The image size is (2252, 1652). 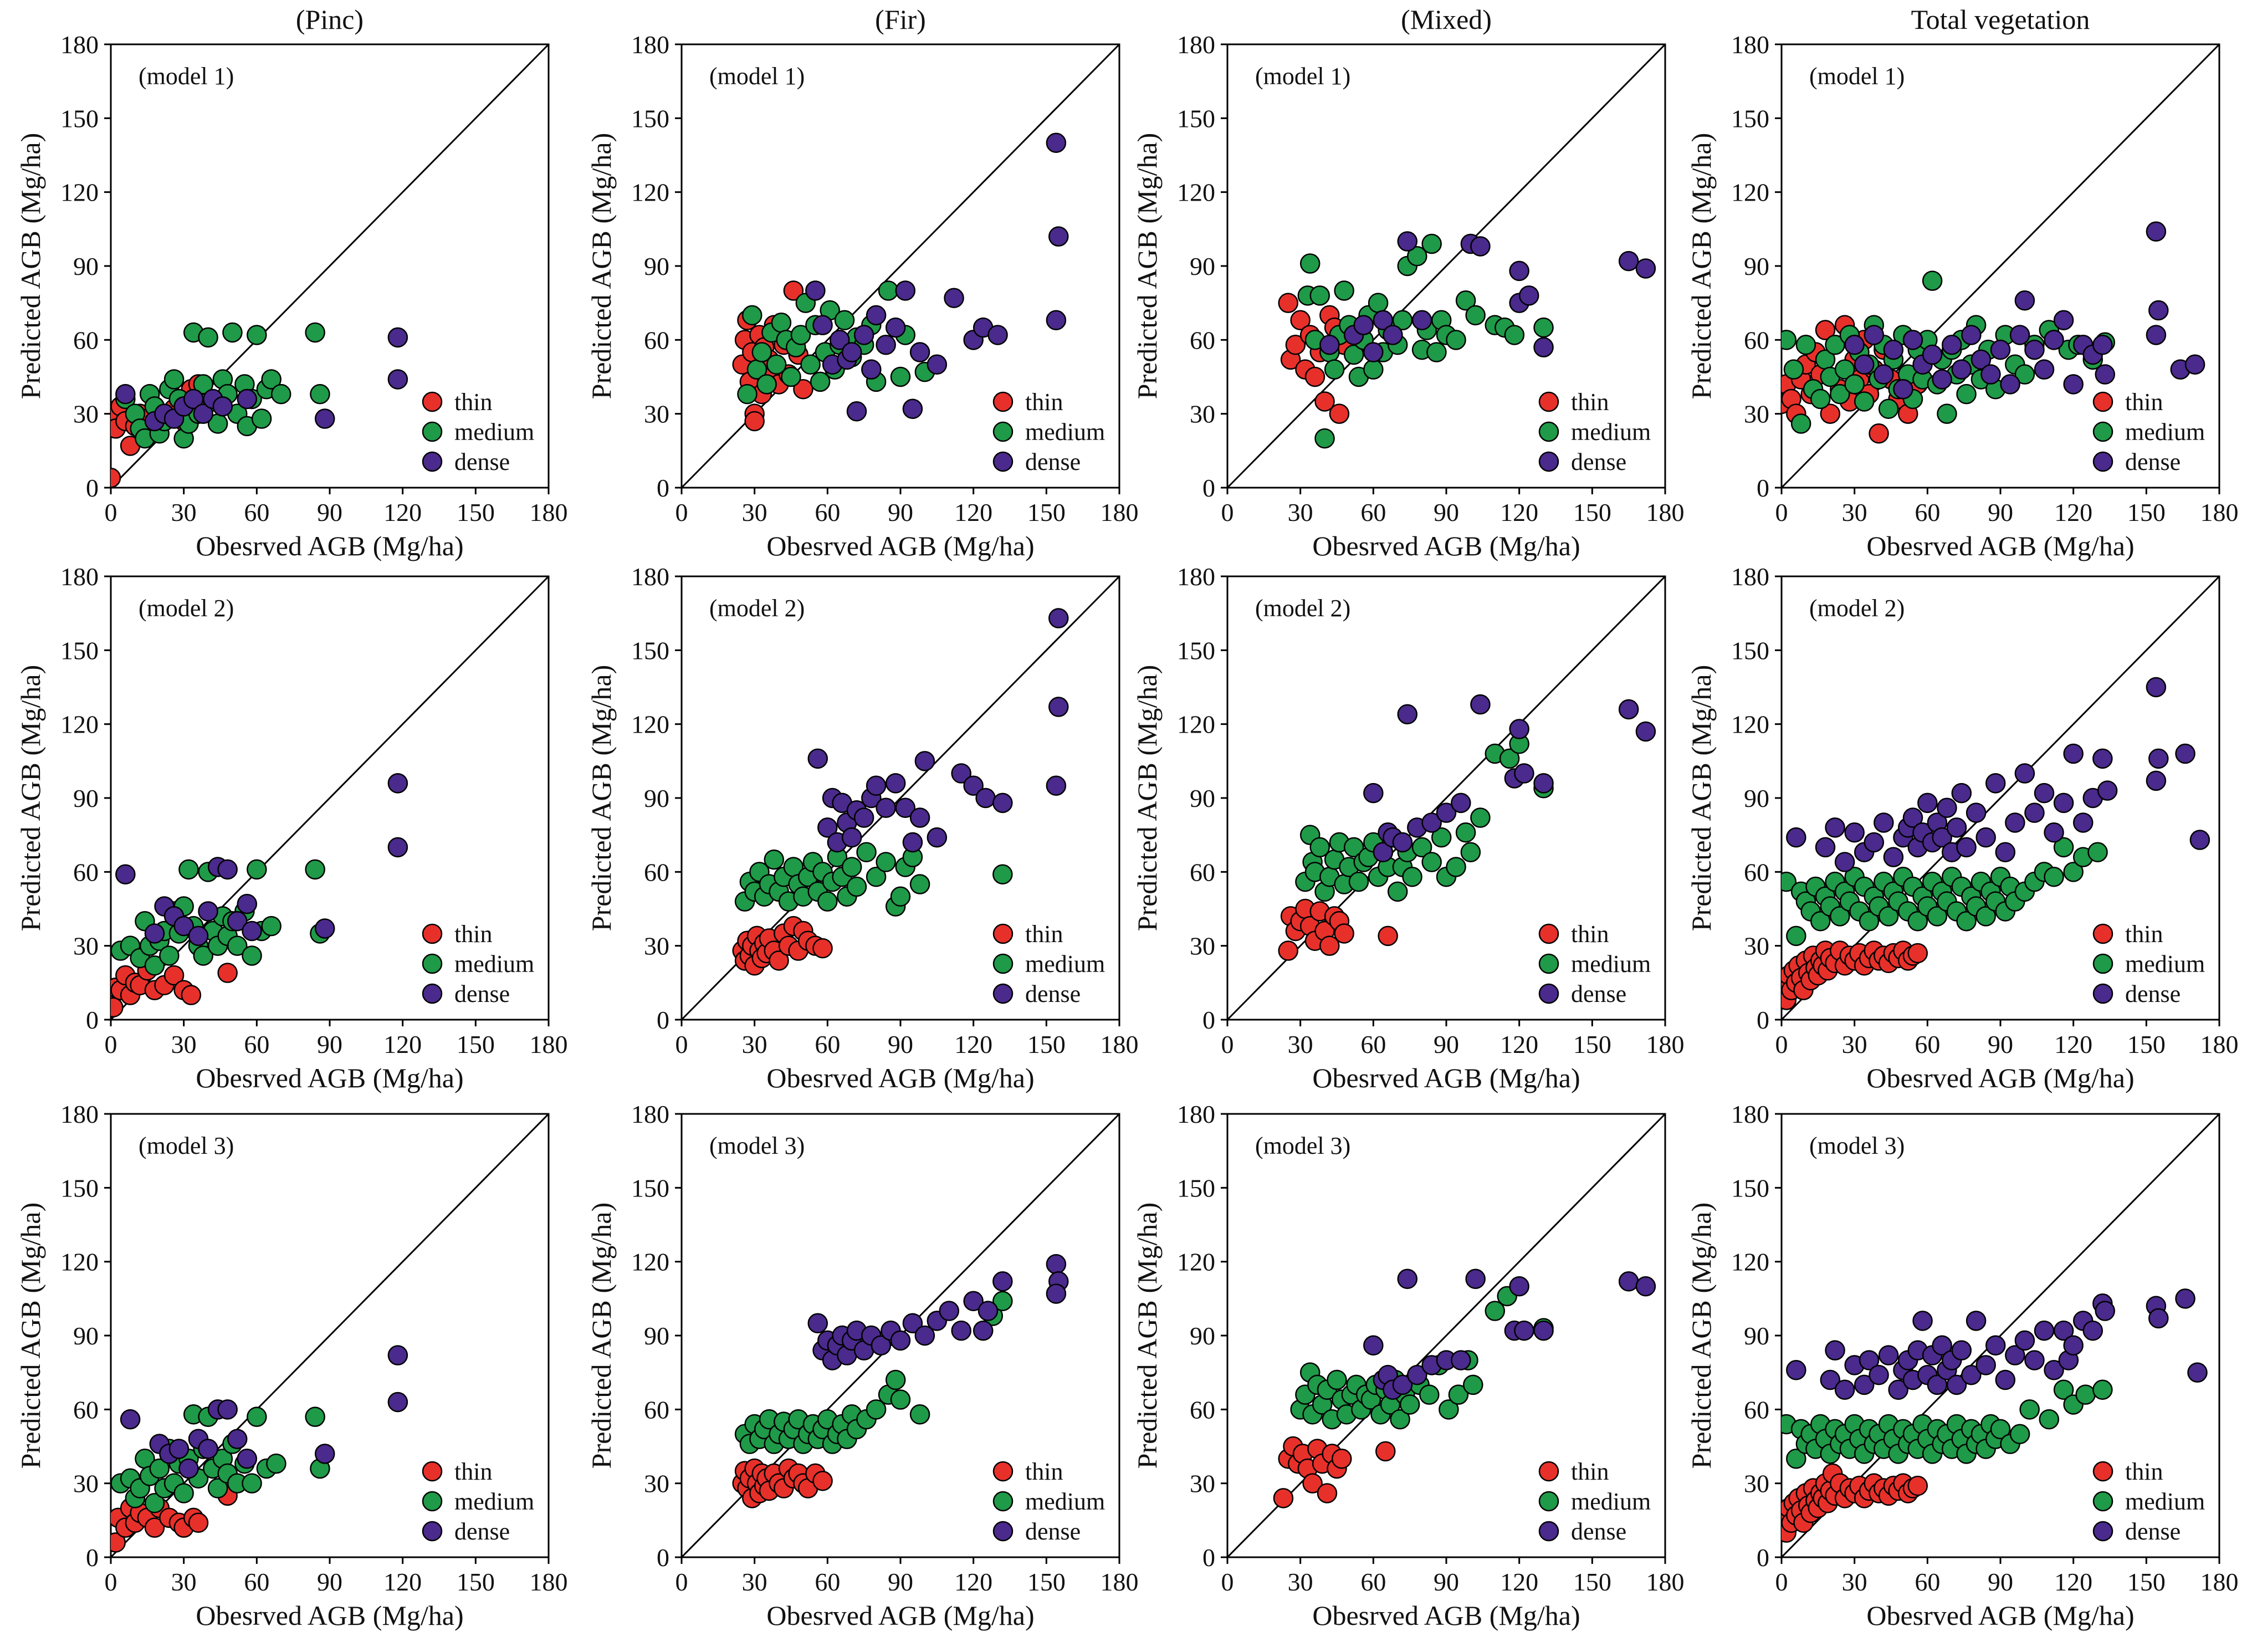 What do you see at coordinates (2000, 1077) in the screenshot?
I see `x-axis-label: Obesrved AGB (Mg/ha)` at bounding box center [2000, 1077].